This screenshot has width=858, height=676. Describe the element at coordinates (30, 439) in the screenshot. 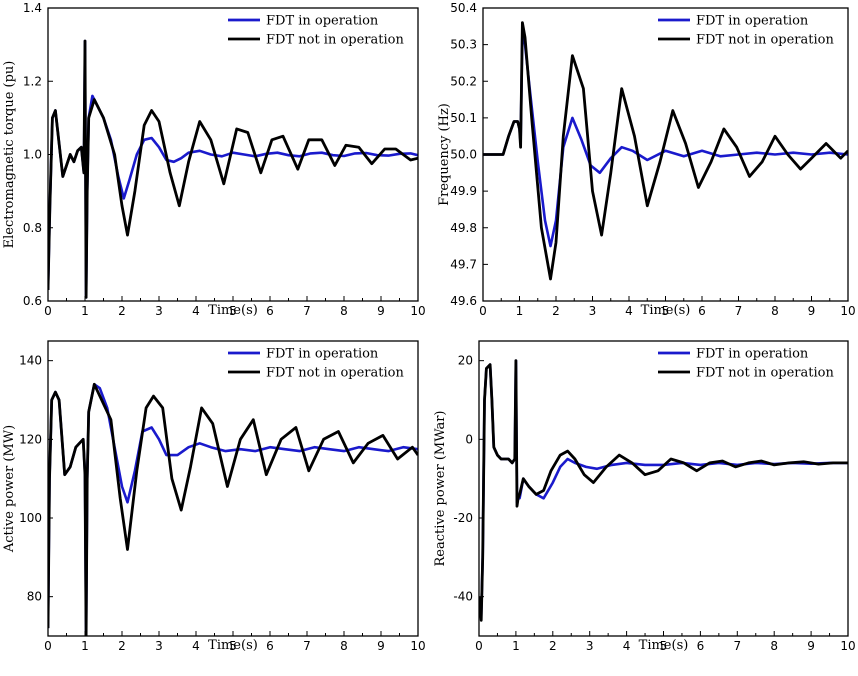

I see `y-tick-label: 120` at that location.